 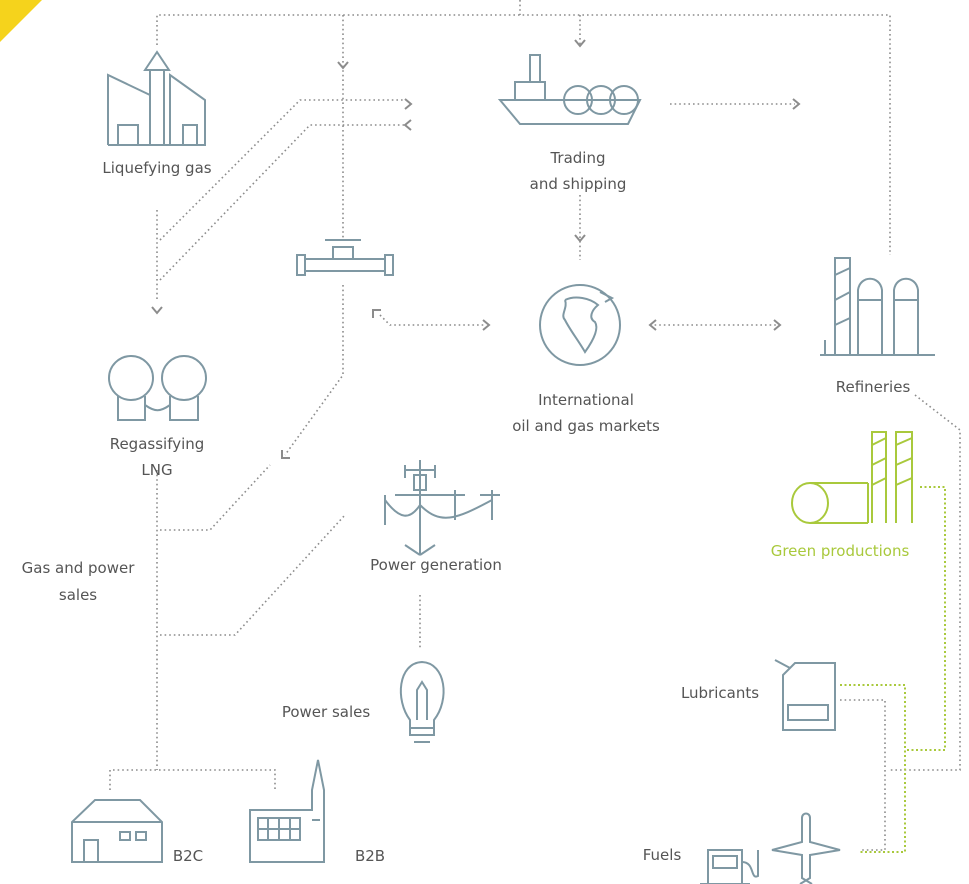 What do you see at coordinates (442, 508) in the screenshot?
I see `power-icon` at bounding box center [442, 508].